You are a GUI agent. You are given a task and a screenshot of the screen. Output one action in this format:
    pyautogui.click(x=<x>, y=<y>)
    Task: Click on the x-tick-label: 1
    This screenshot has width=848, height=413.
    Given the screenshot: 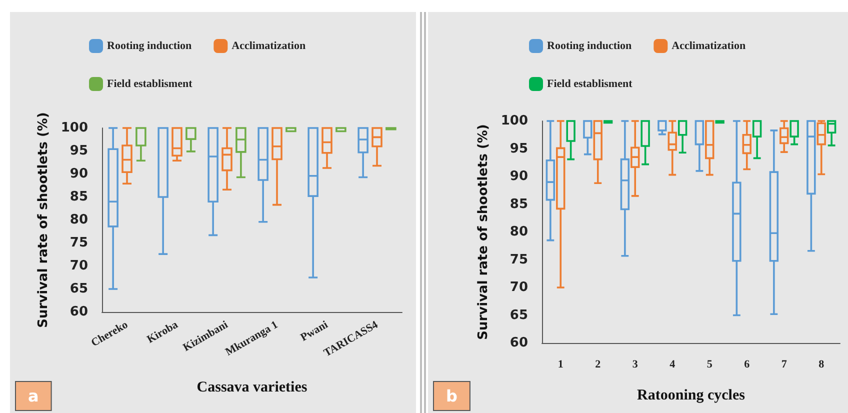 What is the action you would take?
    pyautogui.click(x=561, y=364)
    